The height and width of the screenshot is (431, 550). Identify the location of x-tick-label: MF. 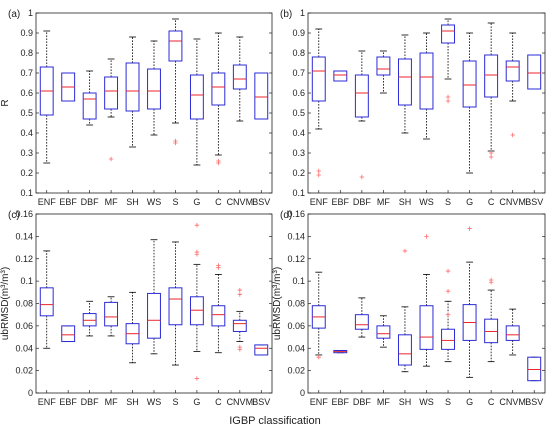
(383, 402).